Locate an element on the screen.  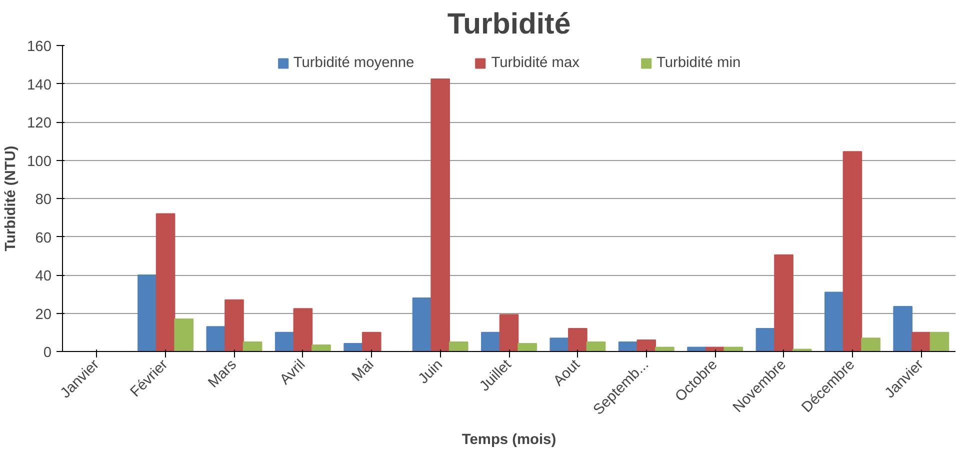
x-axis-title: Temps (mois) is located at coordinates (509, 440).